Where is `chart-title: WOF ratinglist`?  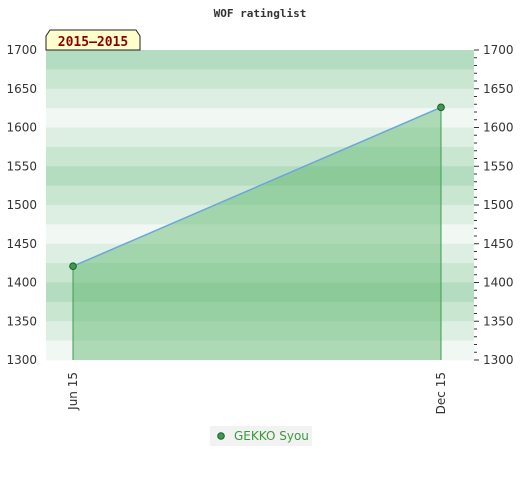 chart-title: WOF ratinglist is located at coordinates (260, 13).